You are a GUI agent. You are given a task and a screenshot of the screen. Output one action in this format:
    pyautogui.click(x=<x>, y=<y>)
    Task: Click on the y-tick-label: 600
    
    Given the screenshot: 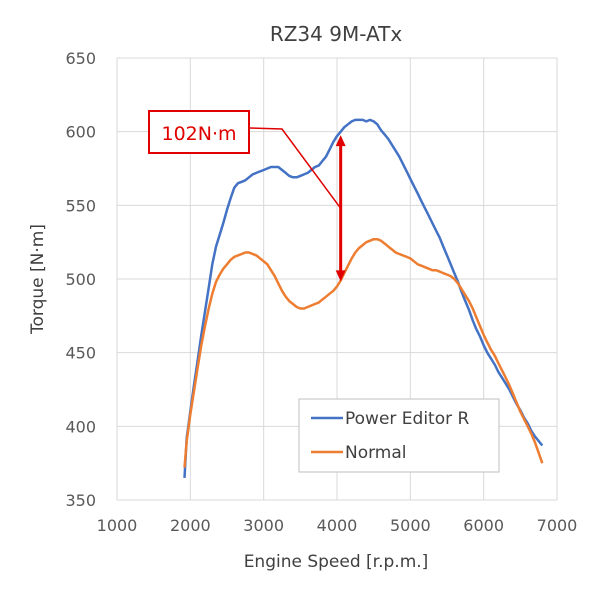 What is the action you would take?
    pyautogui.click(x=80, y=132)
    